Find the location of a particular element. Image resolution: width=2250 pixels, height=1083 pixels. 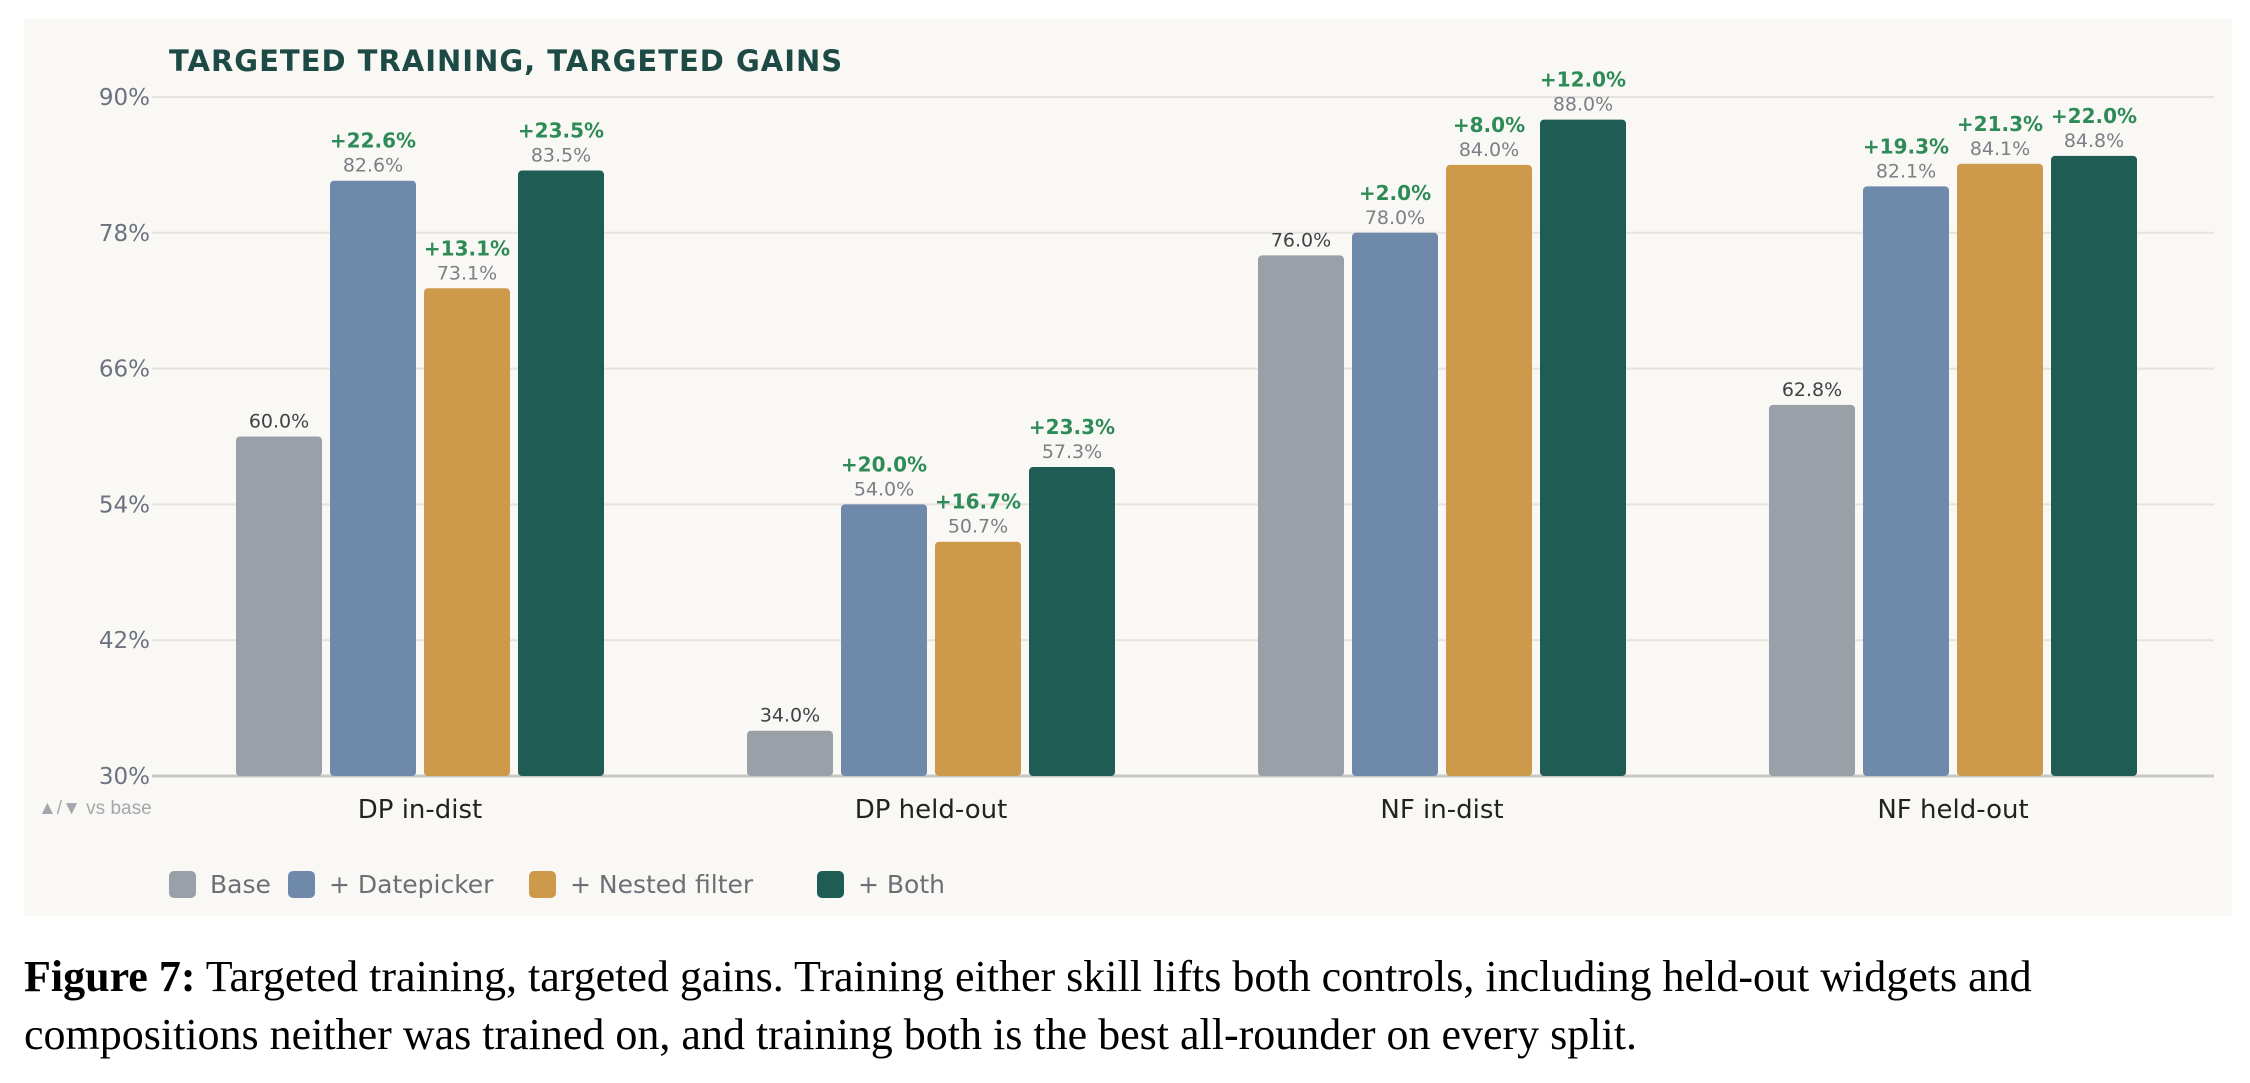

value-label: 78.0% is located at coordinates (1395, 218).